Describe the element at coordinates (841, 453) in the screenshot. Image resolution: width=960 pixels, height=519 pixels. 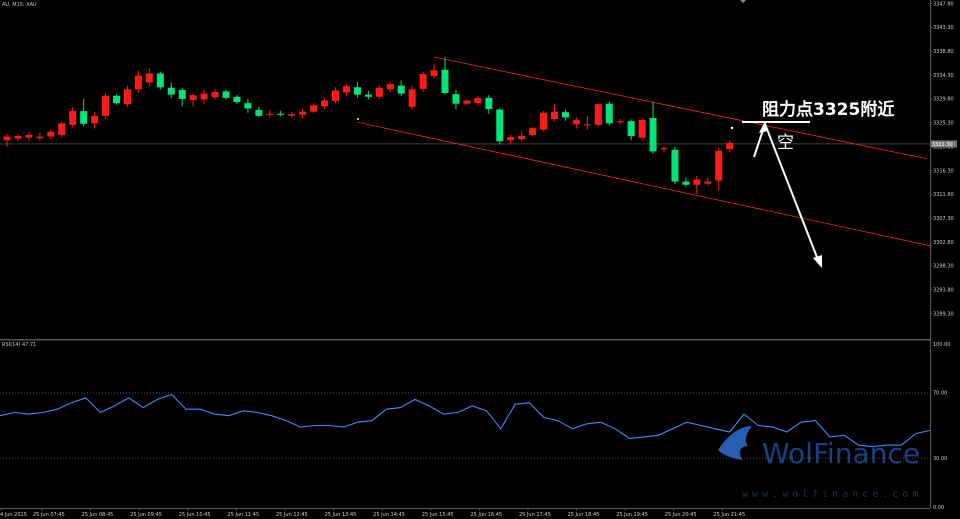
I see `watermark-brand: WolFinance` at that location.